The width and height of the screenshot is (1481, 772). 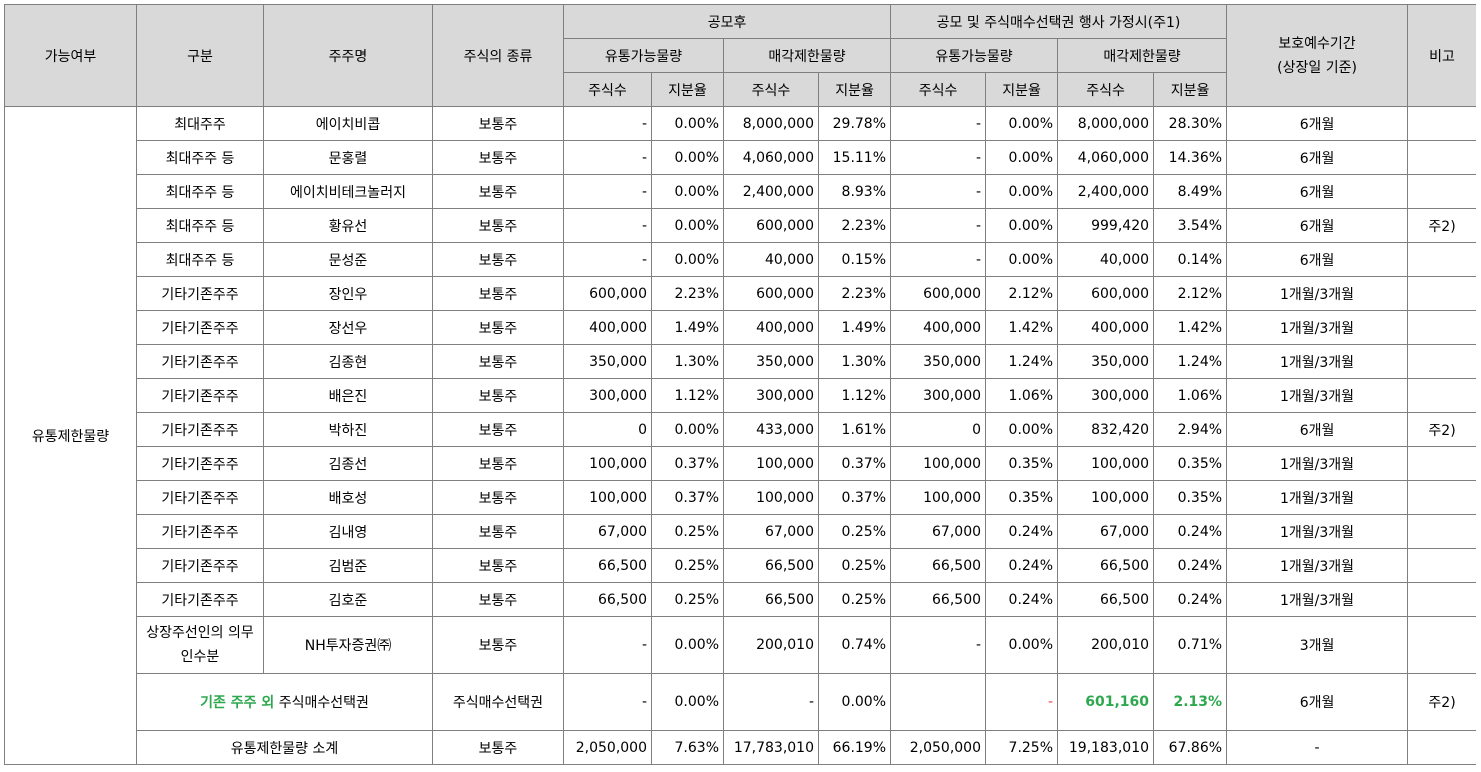 I want to click on option-stock-type: 주식매수선택권, so click(x=498, y=702).